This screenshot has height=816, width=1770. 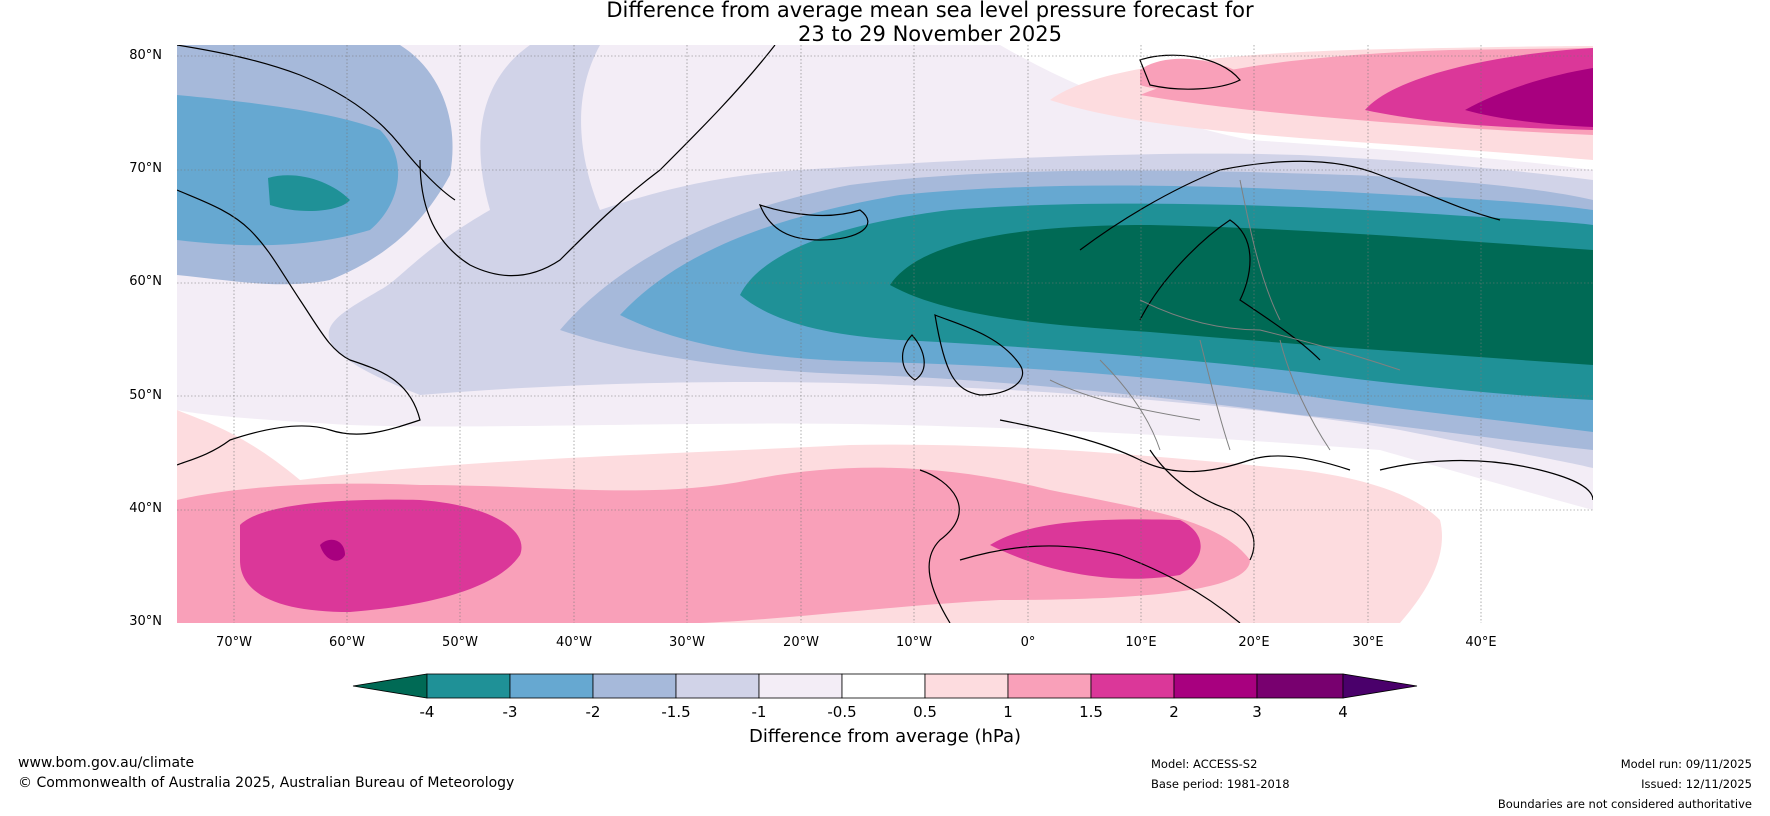 I want to click on colorbar-extend-max, so click(x=1380, y=686).